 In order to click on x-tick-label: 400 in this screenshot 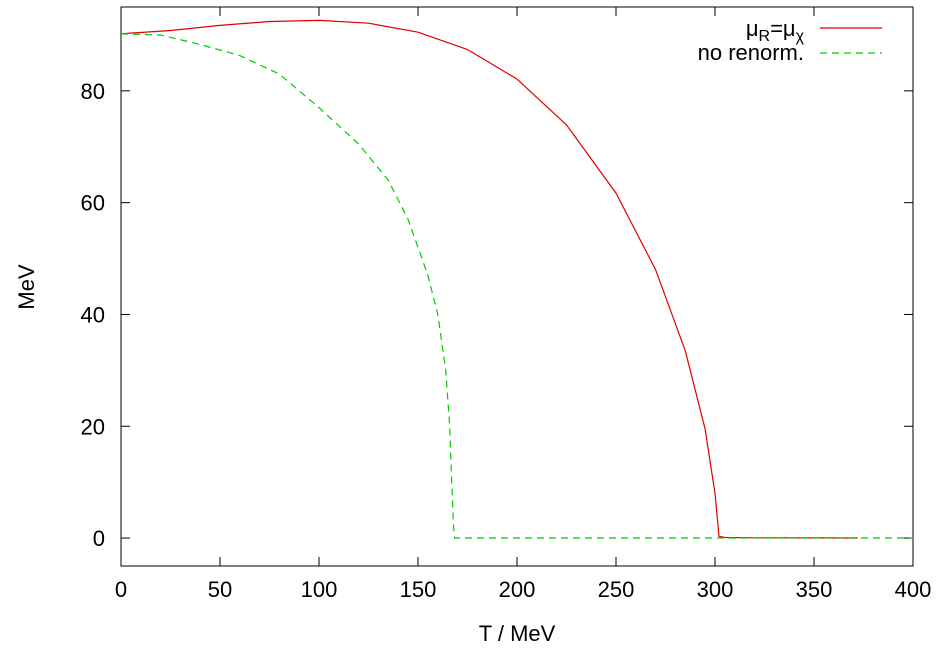, I will do `click(913, 589)`.